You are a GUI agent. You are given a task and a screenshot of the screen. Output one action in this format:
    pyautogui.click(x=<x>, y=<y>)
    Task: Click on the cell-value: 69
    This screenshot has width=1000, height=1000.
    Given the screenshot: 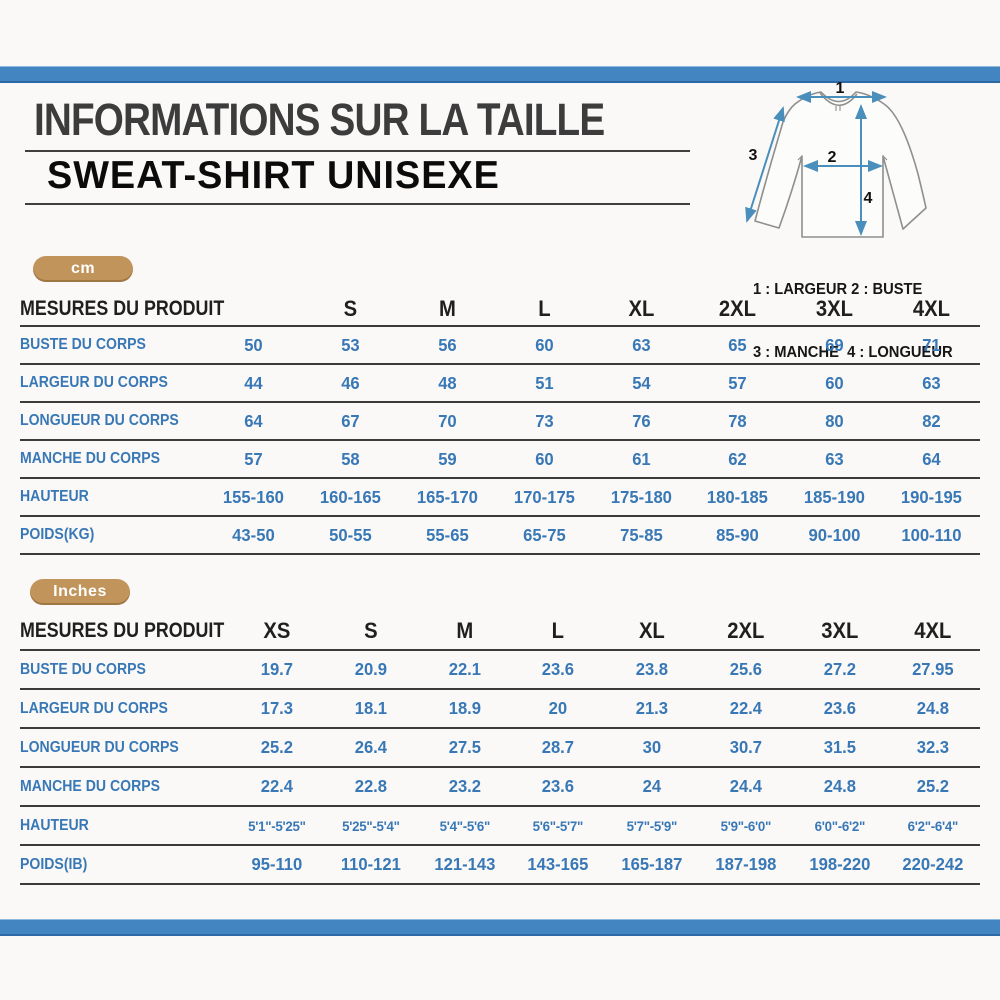 What is the action you would take?
    pyautogui.click(x=834, y=344)
    